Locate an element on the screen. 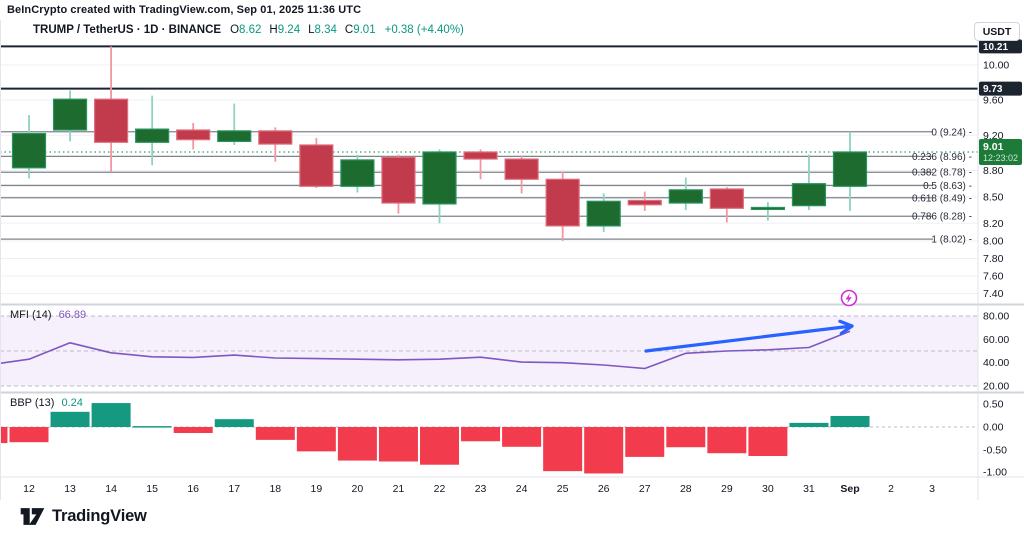  date-label: 24 is located at coordinates (522, 489).